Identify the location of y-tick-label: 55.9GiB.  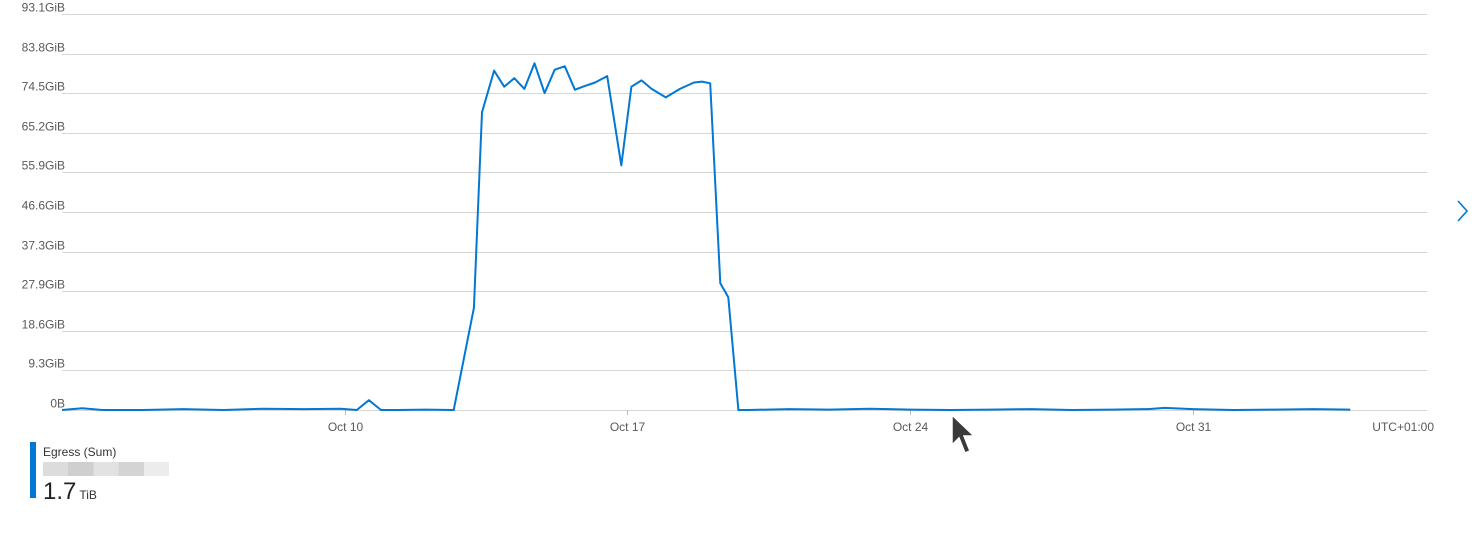
(43, 166).